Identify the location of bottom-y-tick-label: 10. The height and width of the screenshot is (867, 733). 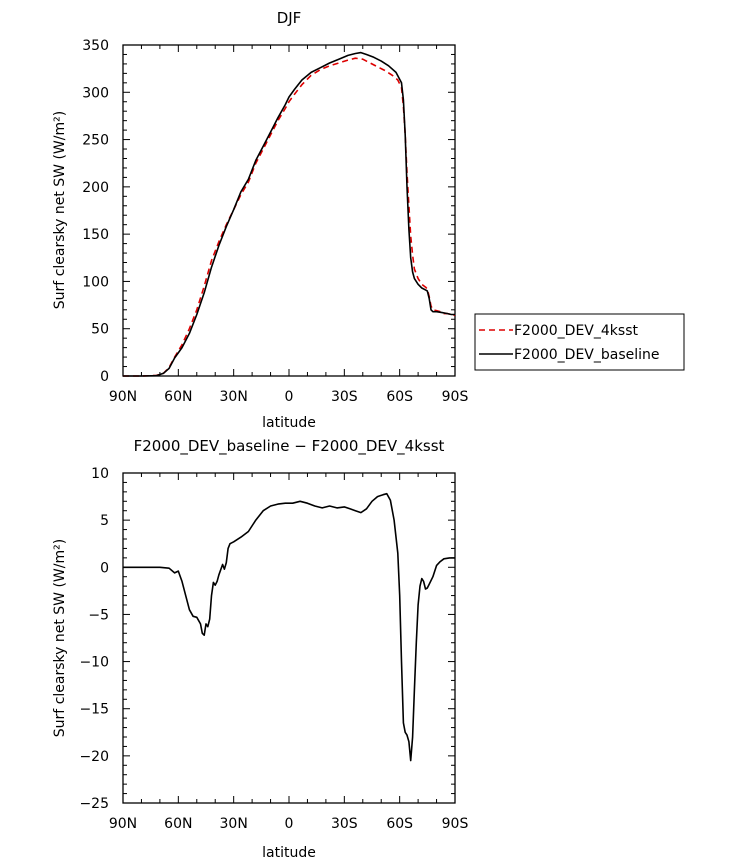
(100, 474).